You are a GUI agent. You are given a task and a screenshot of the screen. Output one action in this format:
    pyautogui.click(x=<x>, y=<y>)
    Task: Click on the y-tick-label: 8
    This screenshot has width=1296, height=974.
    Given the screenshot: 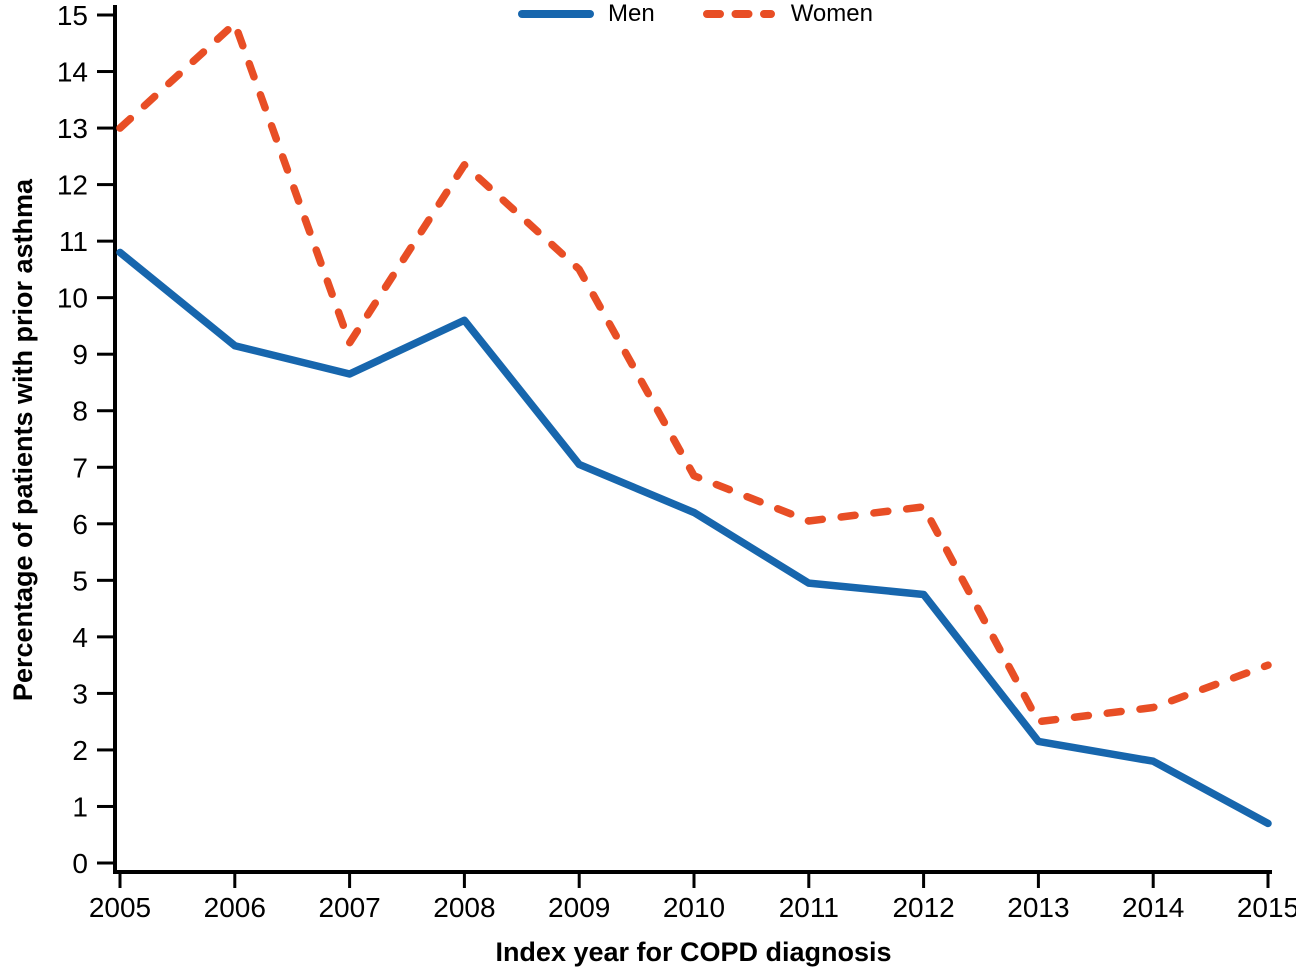 What is the action you would take?
    pyautogui.click(x=80, y=411)
    